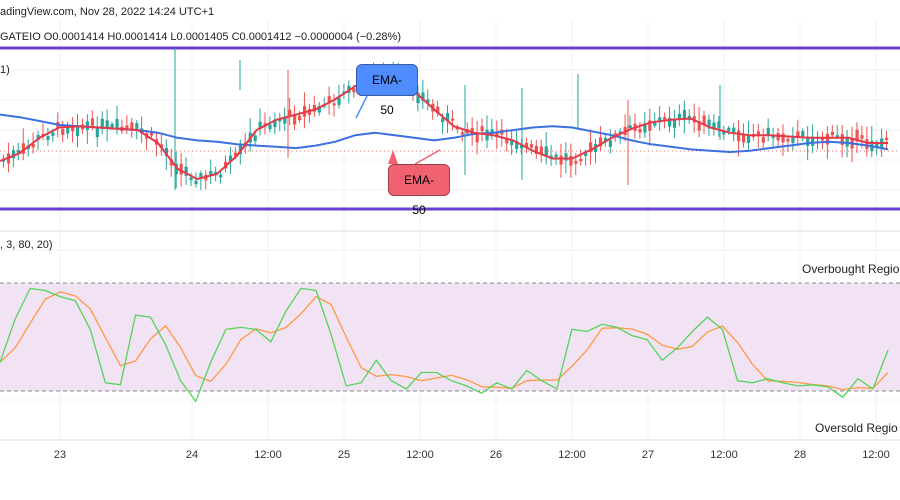 The image size is (900, 500). What do you see at coordinates (398, 129) in the screenshot?
I see `ema-callout-lines` at bounding box center [398, 129].